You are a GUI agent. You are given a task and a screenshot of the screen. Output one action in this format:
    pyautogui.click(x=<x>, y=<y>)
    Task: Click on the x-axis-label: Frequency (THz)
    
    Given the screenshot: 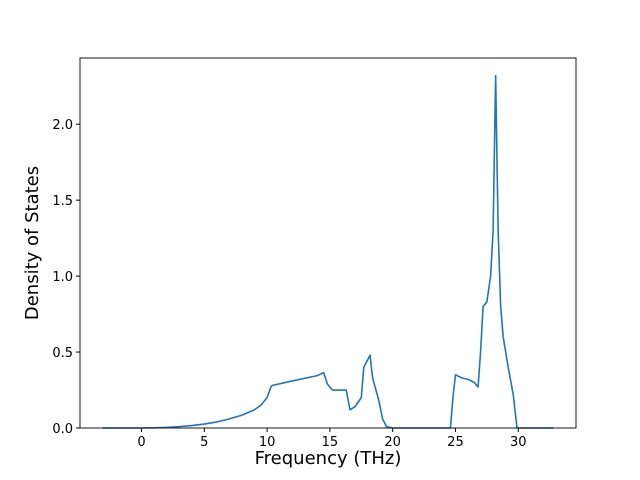 What is the action you would take?
    pyautogui.click(x=328, y=458)
    